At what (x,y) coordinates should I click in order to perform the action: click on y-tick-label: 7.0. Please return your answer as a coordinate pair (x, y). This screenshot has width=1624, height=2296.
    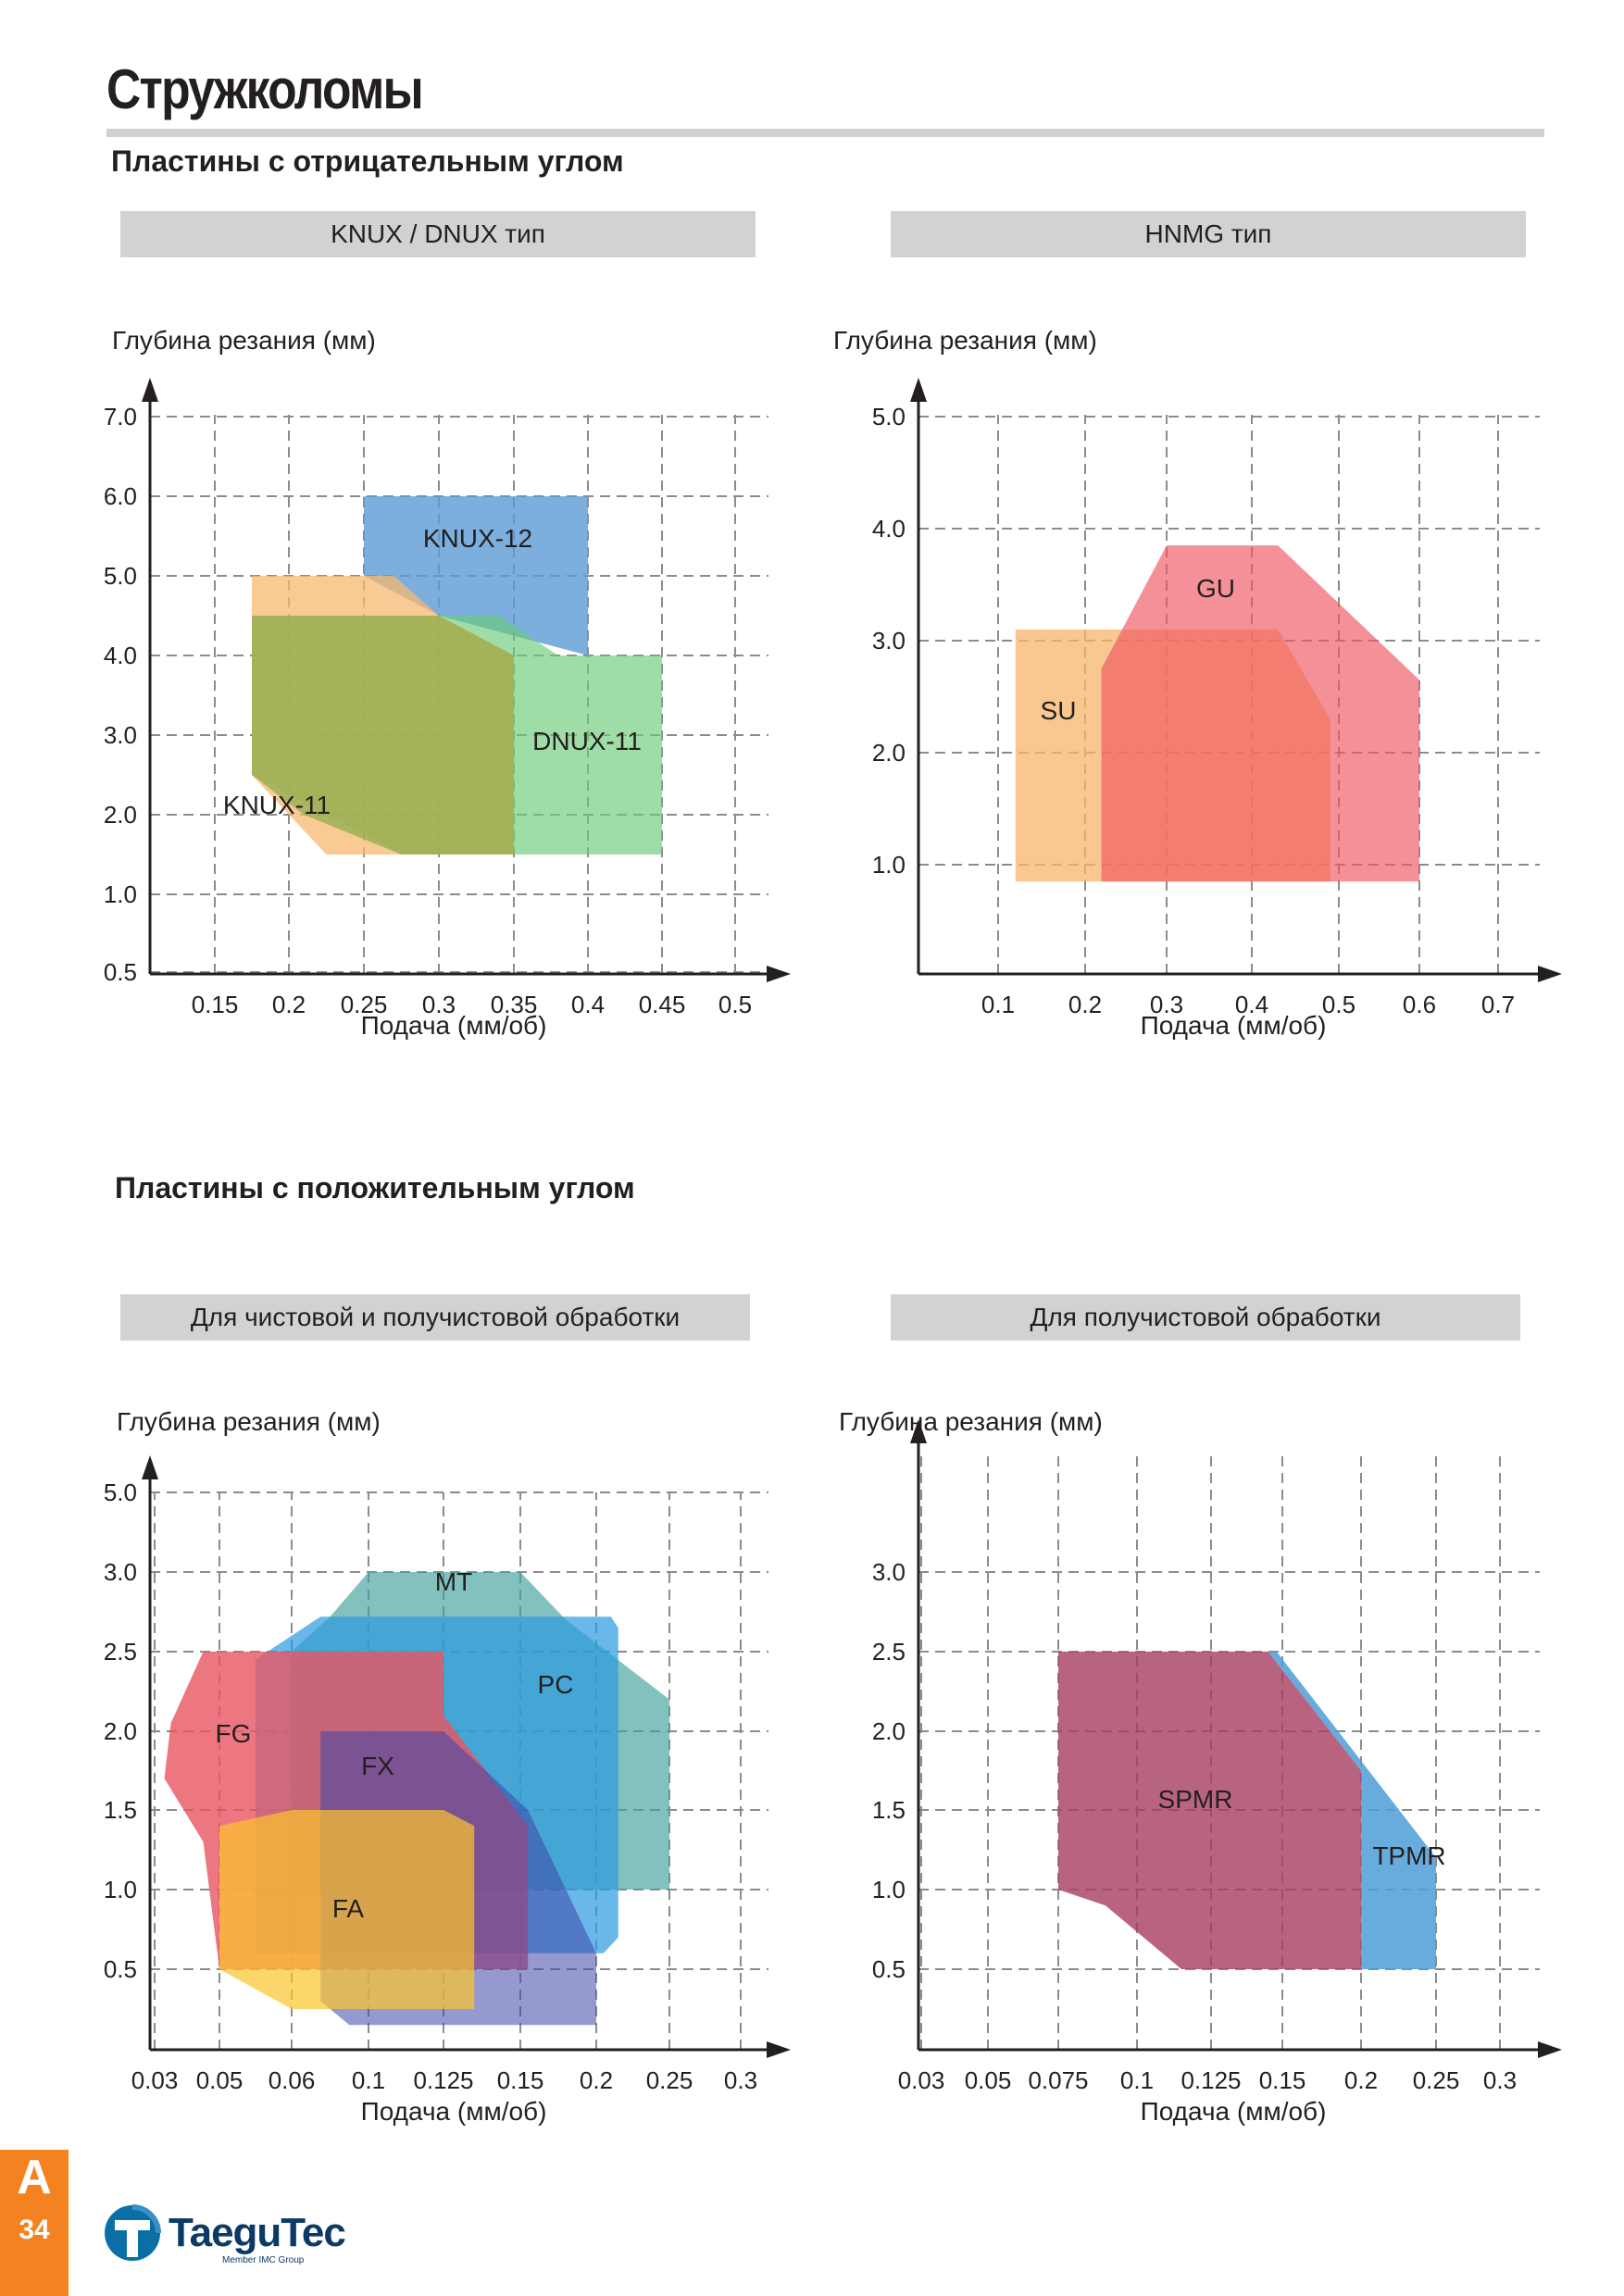
    Looking at the image, I should click on (120, 416).